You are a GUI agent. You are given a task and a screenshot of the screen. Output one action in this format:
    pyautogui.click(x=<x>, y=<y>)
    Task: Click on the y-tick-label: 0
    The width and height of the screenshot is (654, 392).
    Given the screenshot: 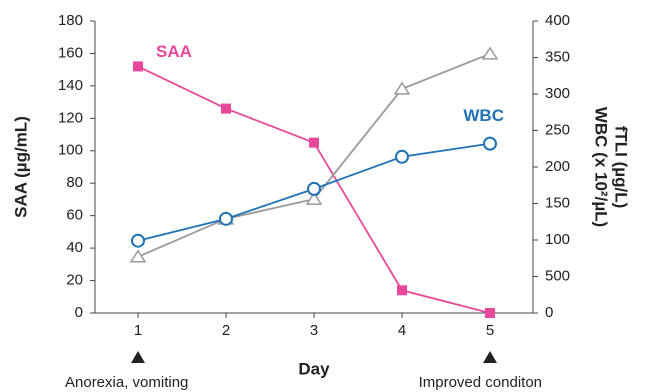 What is the action you would take?
    pyautogui.click(x=79, y=312)
    